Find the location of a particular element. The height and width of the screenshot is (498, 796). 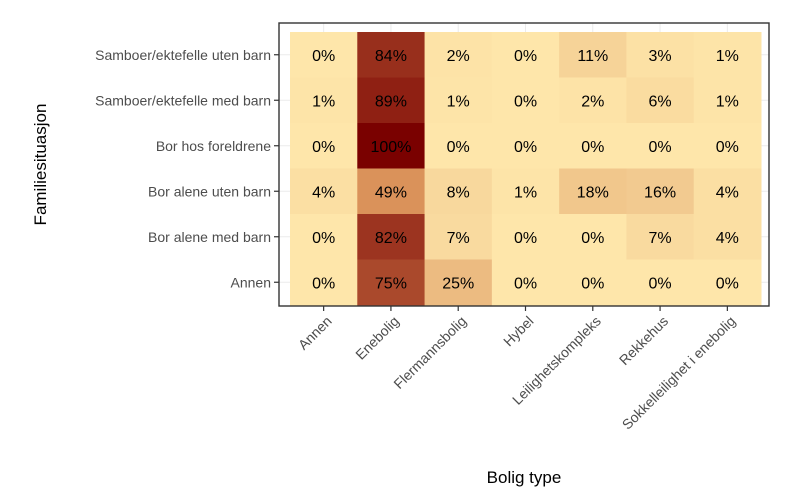

x-axis-title: Bolig type is located at coordinates (524, 477).